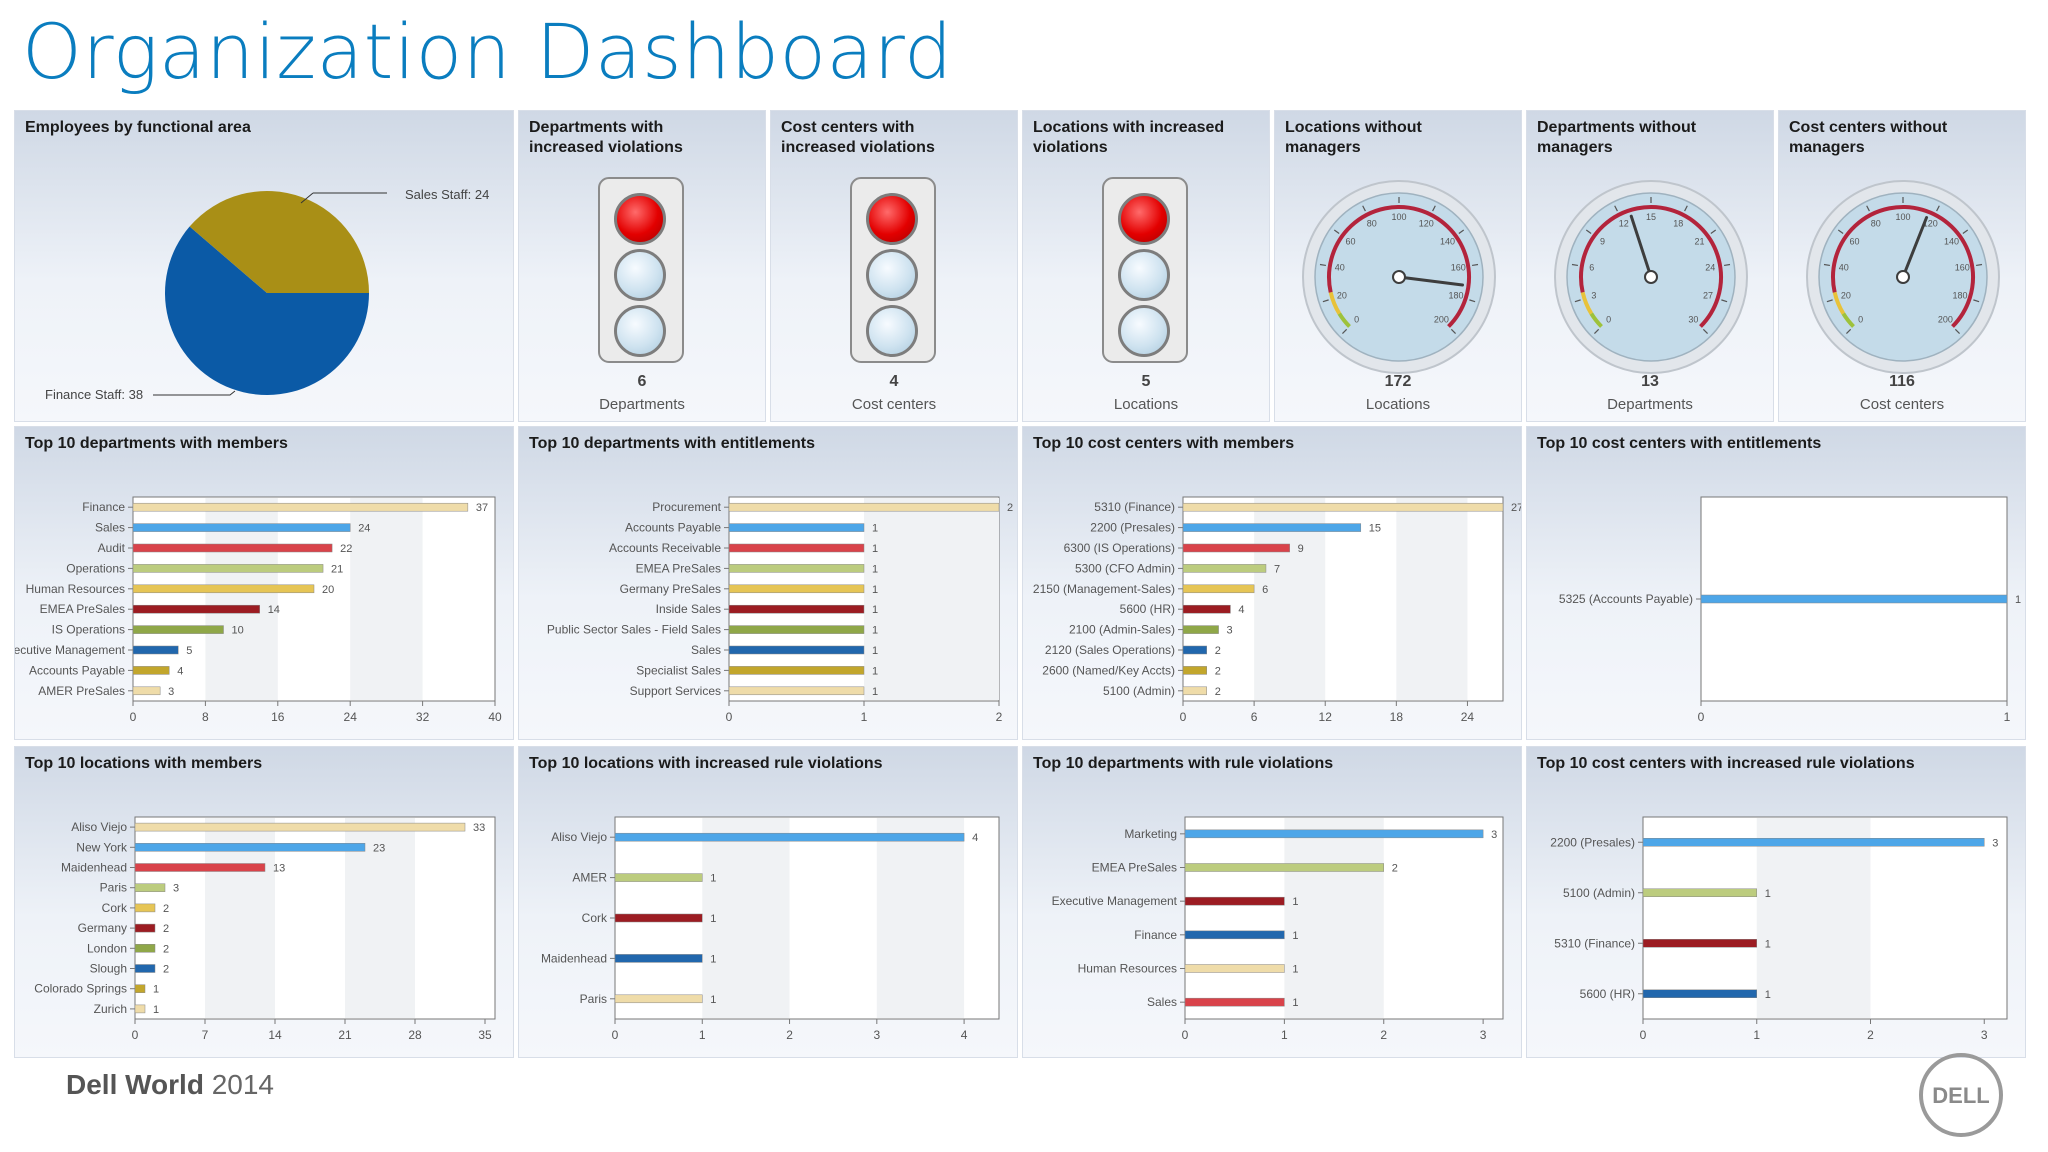 The height and width of the screenshot is (1152, 2048). I want to click on gauge-tick-label: 140, so click(1447, 242).